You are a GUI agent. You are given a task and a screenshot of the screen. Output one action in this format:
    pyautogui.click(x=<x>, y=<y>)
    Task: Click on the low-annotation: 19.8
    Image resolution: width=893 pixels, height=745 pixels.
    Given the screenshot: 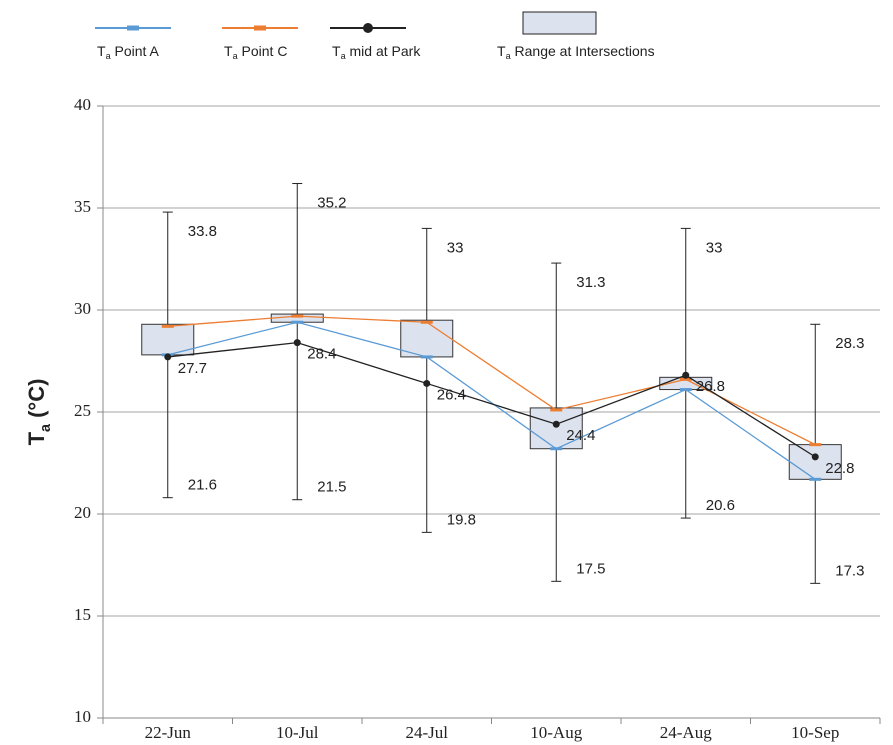 What is the action you would take?
    pyautogui.click(x=461, y=519)
    